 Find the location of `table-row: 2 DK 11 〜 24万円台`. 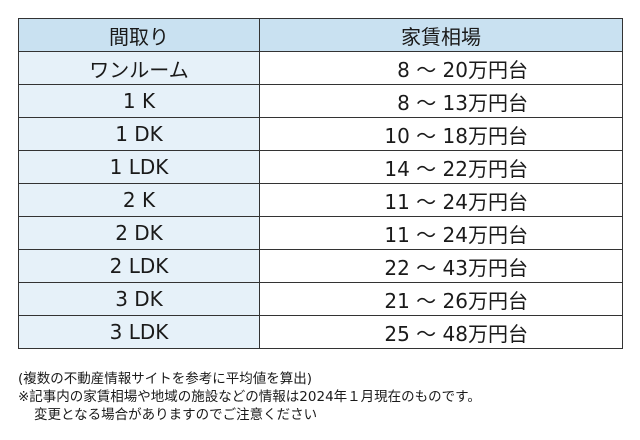

table-row: 2 DK 11 〜 24万円台 is located at coordinates (320, 233).